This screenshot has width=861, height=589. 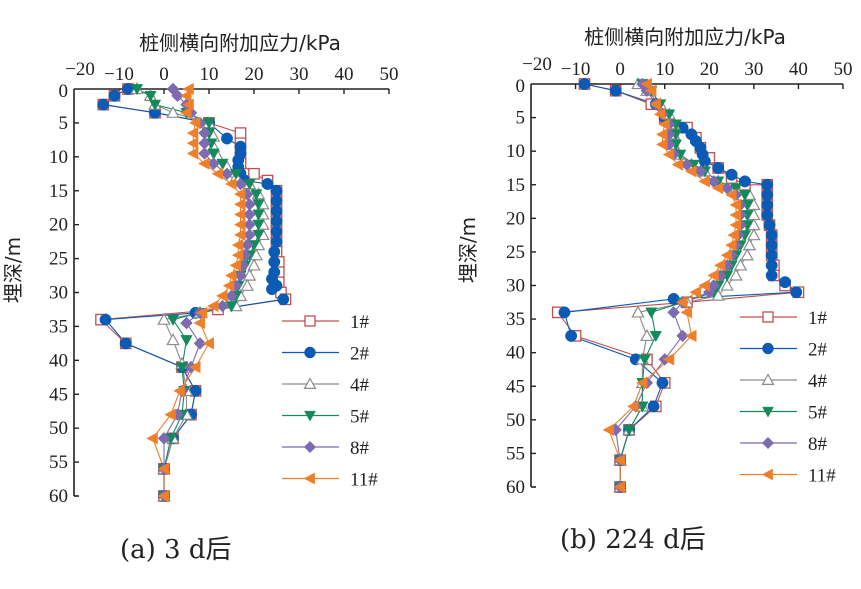 What do you see at coordinates (176, 550) in the screenshot?
I see `panel-caption: (a) 3 d后` at bounding box center [176, 550].